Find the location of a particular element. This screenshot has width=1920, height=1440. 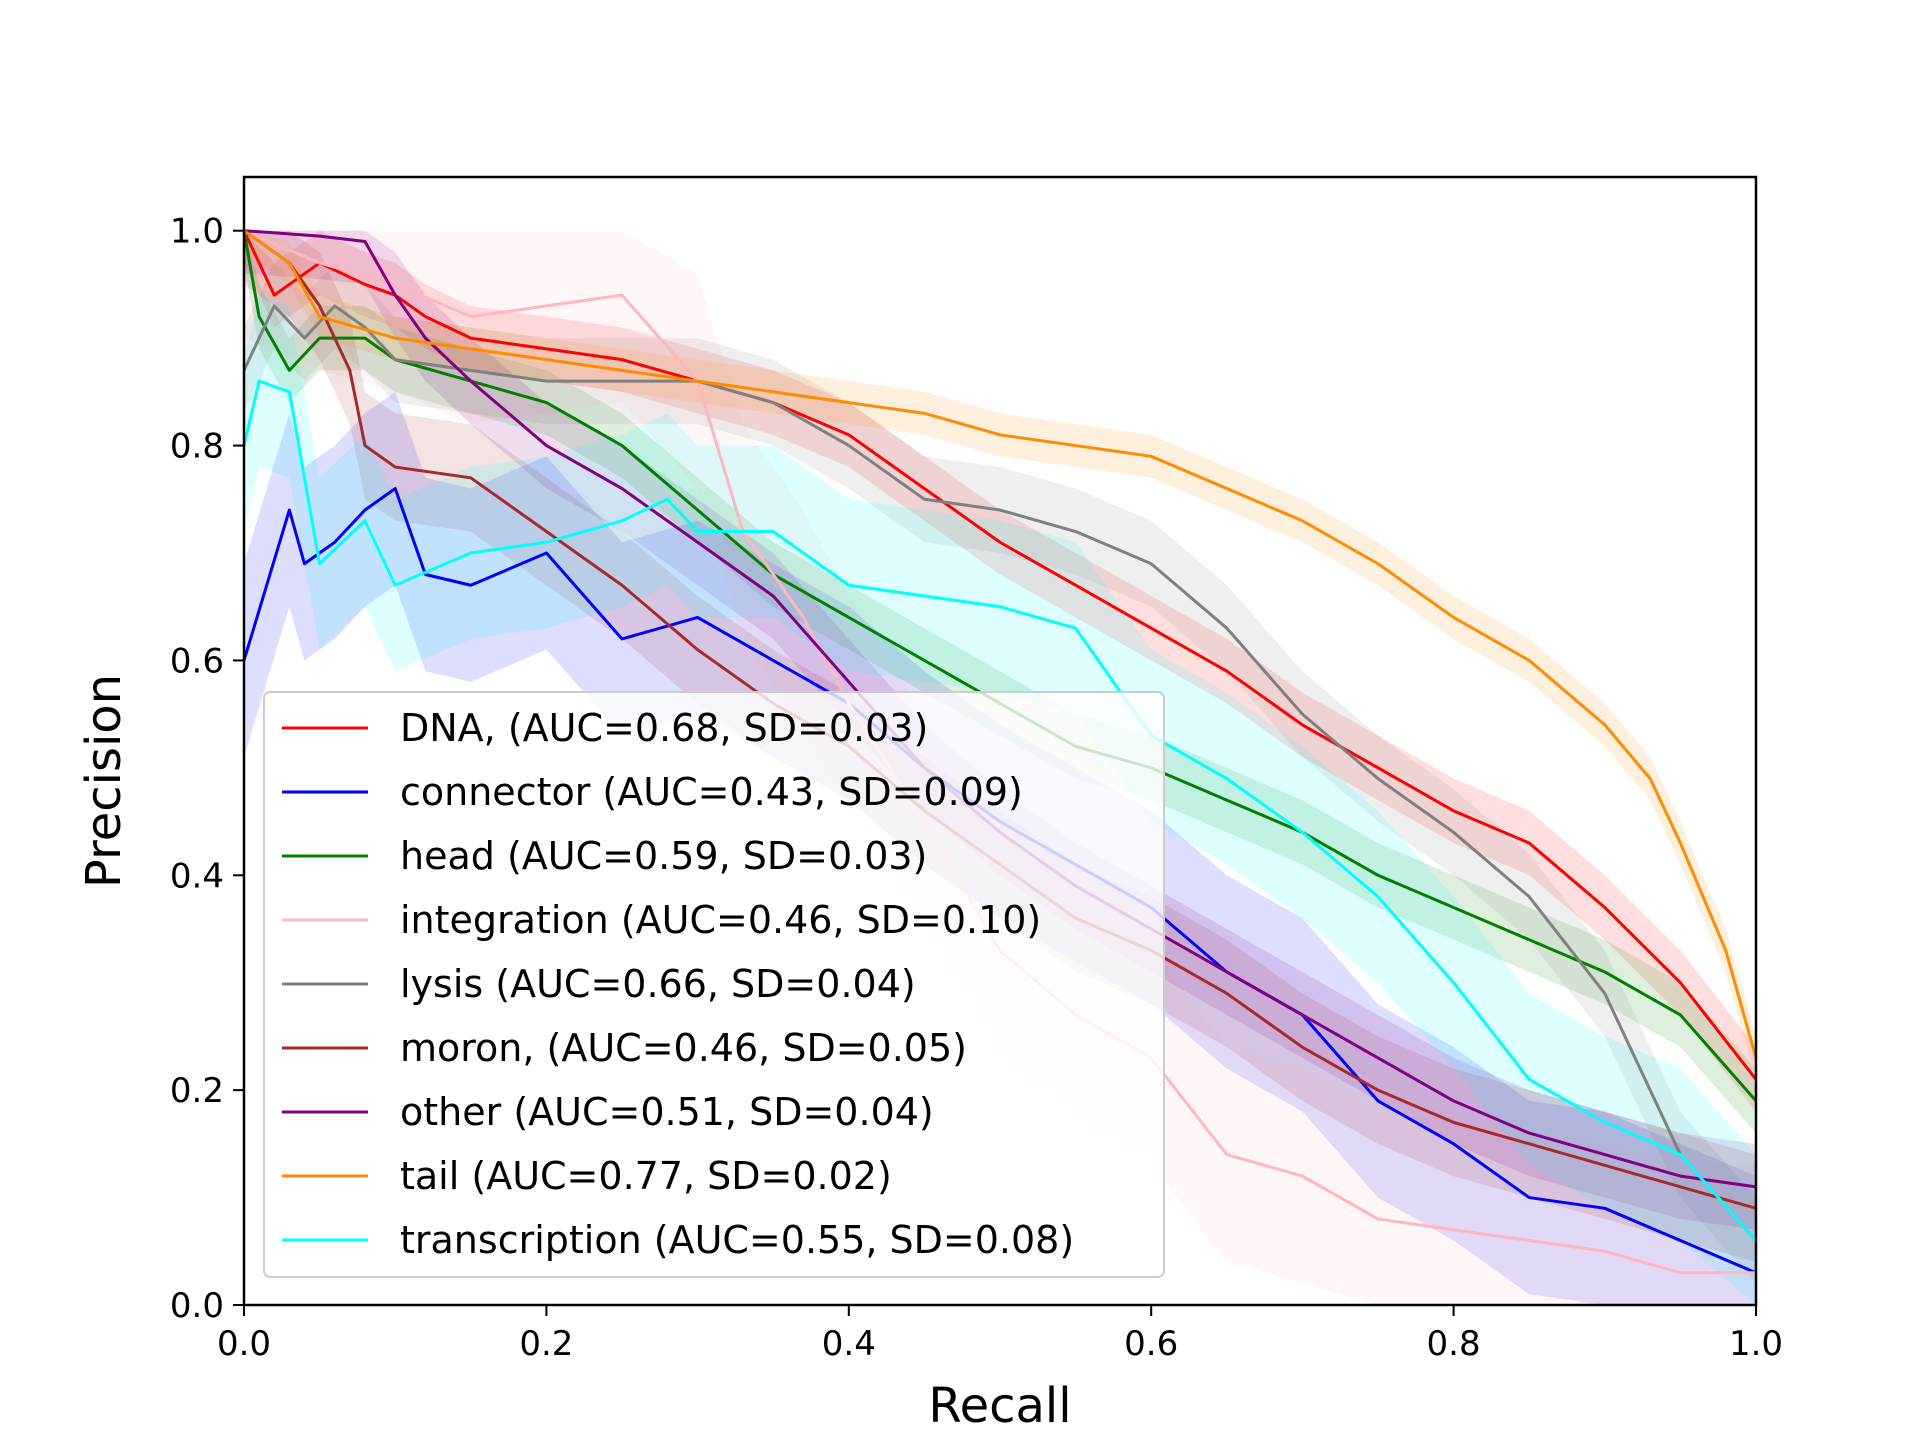

y-tick-label-4: 0.8 is located at coordinates (197, 447).